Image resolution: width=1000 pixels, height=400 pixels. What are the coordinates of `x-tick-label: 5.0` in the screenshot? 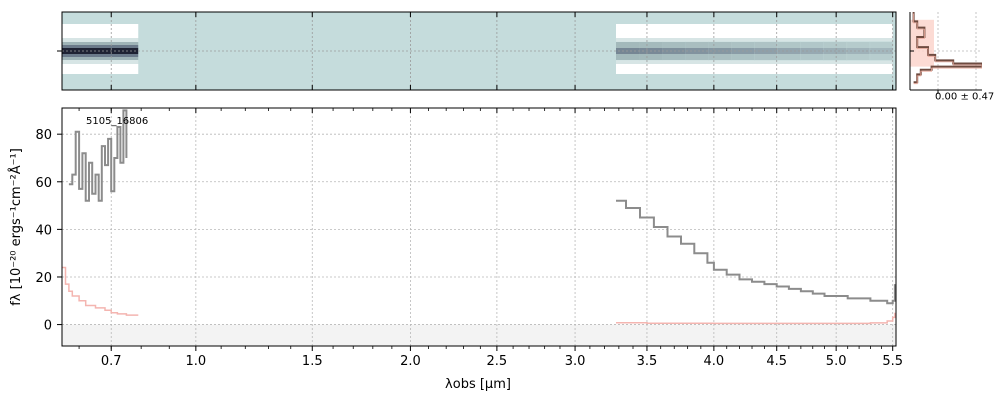 It's located at (836, 361).